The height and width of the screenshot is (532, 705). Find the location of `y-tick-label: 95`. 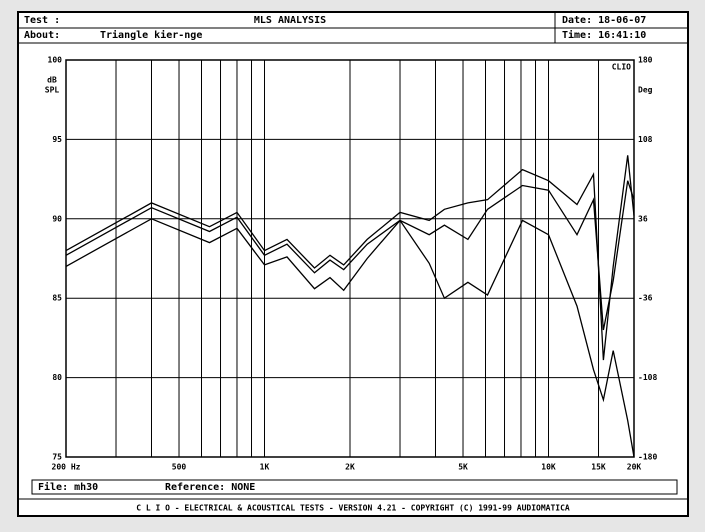

y-tick-label: 95 is located at coordinates (57, 139).